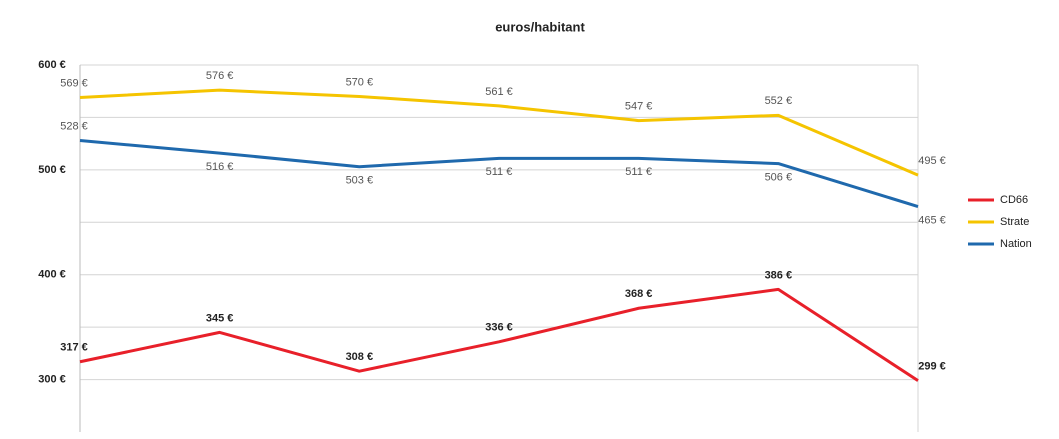 Image resolution: width=1059 pixels, height=439 pixels. I want to click on data-label: 569 €, so click(74, 83).